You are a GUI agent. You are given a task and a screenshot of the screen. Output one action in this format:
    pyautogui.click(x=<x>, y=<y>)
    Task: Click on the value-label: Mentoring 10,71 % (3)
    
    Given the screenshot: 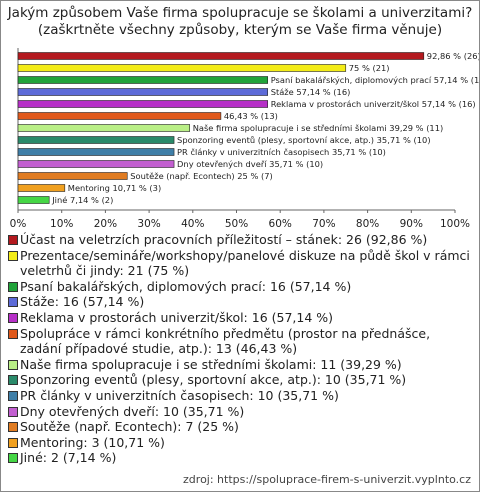 What is the action you would take?
    pyautogui.click(x=114, y=188)
    